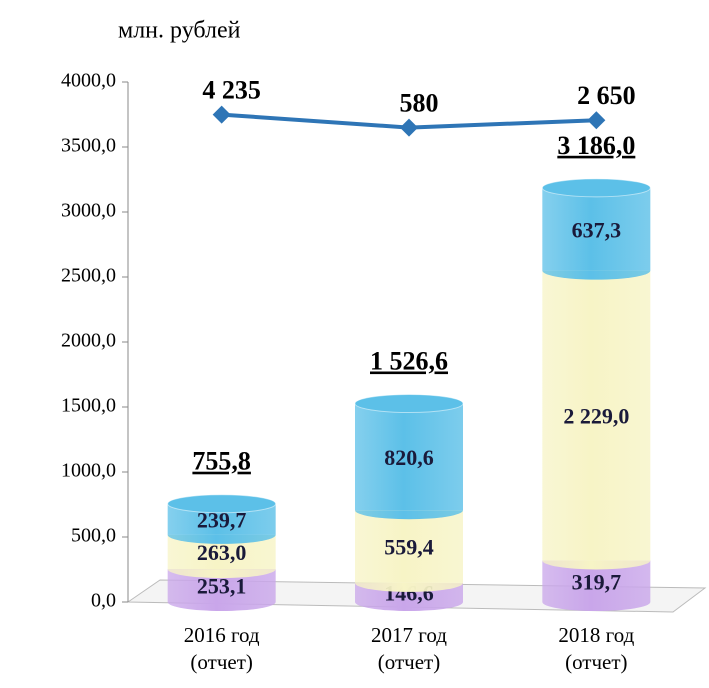  What do you see at coordinates (93, 536) in the screenshot?
I see `y-tick-label: 500,0` at bounding box center [93, 536].